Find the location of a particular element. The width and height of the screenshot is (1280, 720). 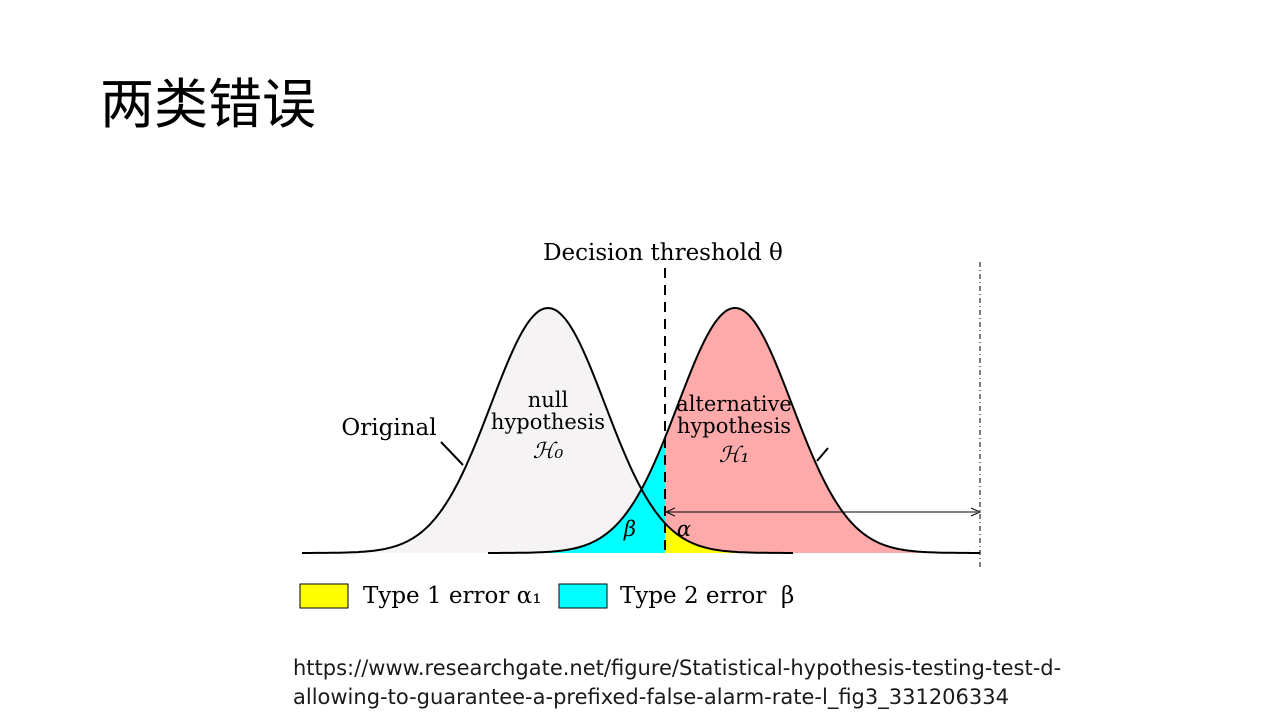

arrow-head-right is located at coordinates (976, 512).